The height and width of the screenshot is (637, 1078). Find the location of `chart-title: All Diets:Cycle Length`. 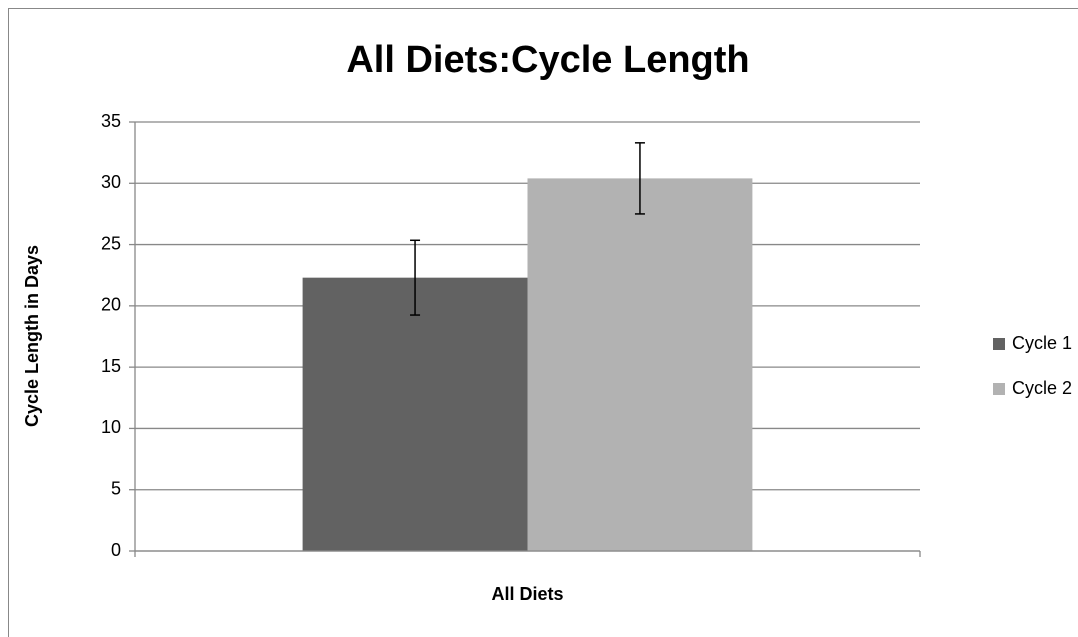

chart-title: All Diets:Cycle Length is located at coordinates (547, 60).